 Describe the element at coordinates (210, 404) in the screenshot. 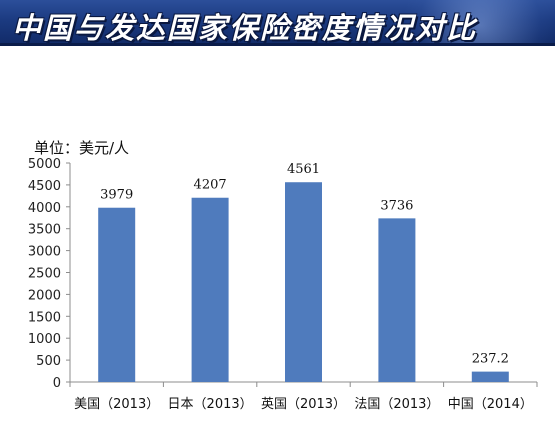

I see `category-label: 日本（2013）` at that location.